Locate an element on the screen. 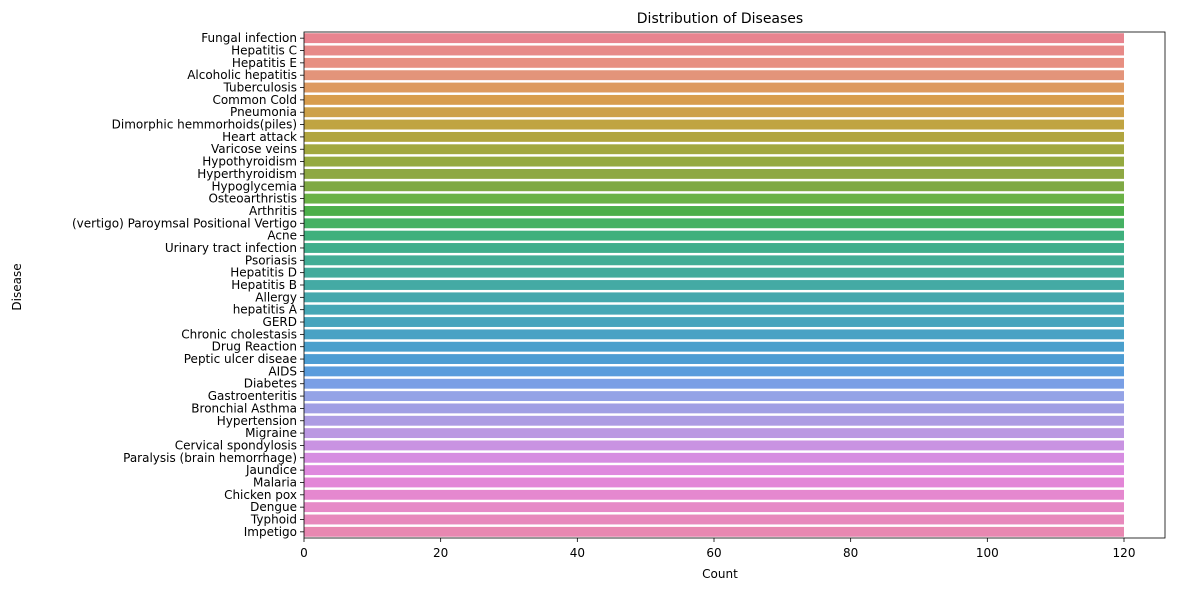  y-tick-label: Drug Reaction is located at coordinates (254, 347).